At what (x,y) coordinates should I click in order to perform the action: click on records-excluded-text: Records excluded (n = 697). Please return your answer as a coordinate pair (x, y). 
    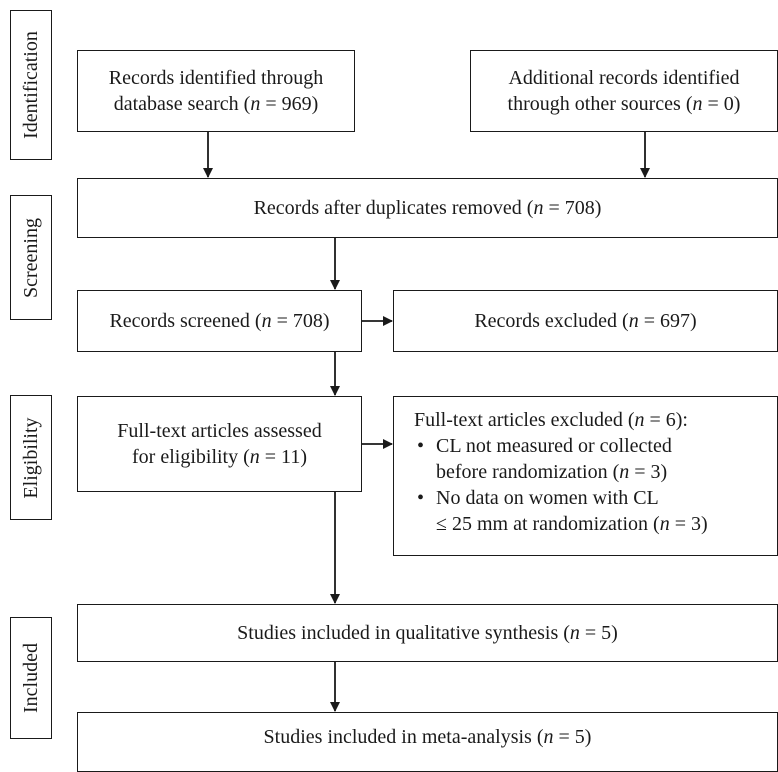
    Looking at the image, I should click on (585, 321).